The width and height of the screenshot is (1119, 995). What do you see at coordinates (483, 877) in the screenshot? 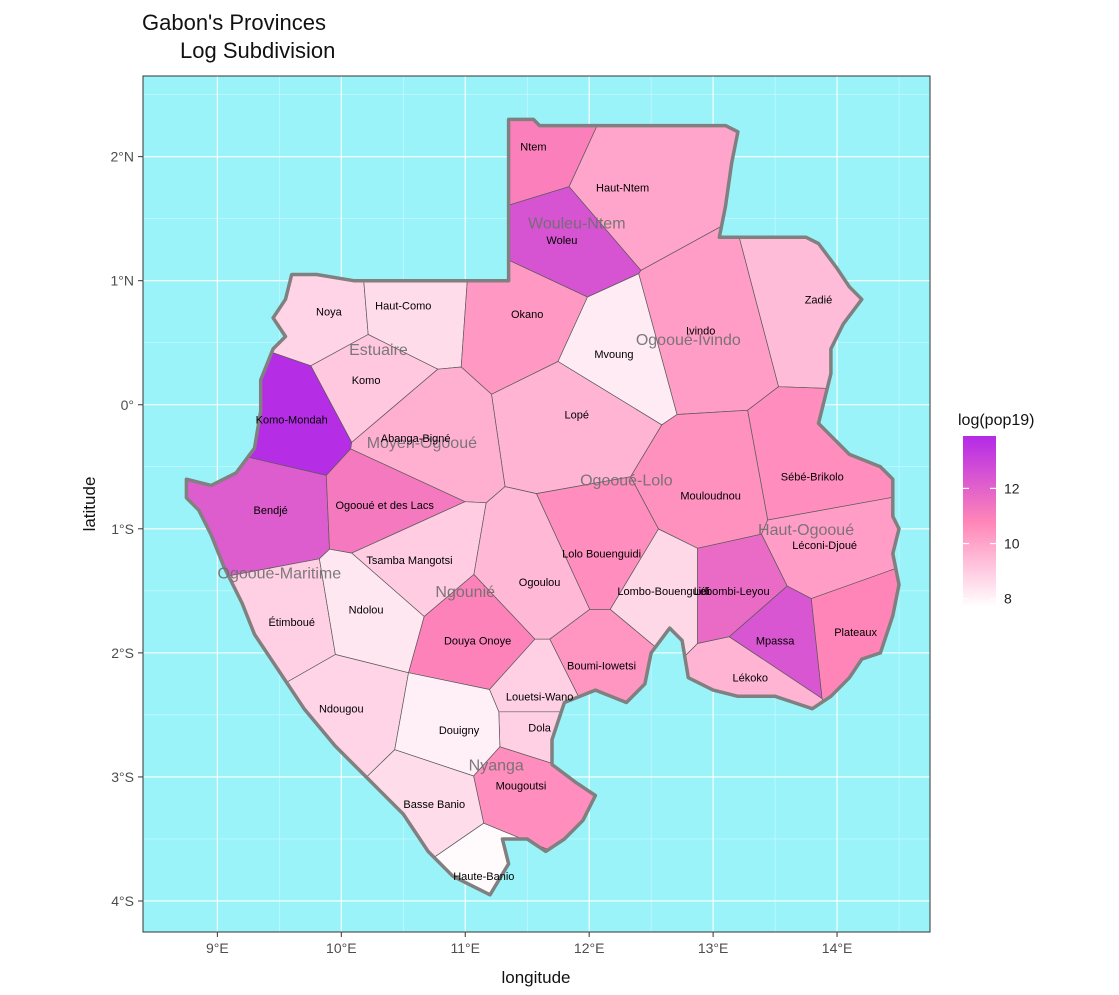
I see `department-label: Haute-Banio` at bounding box center [483, 877].